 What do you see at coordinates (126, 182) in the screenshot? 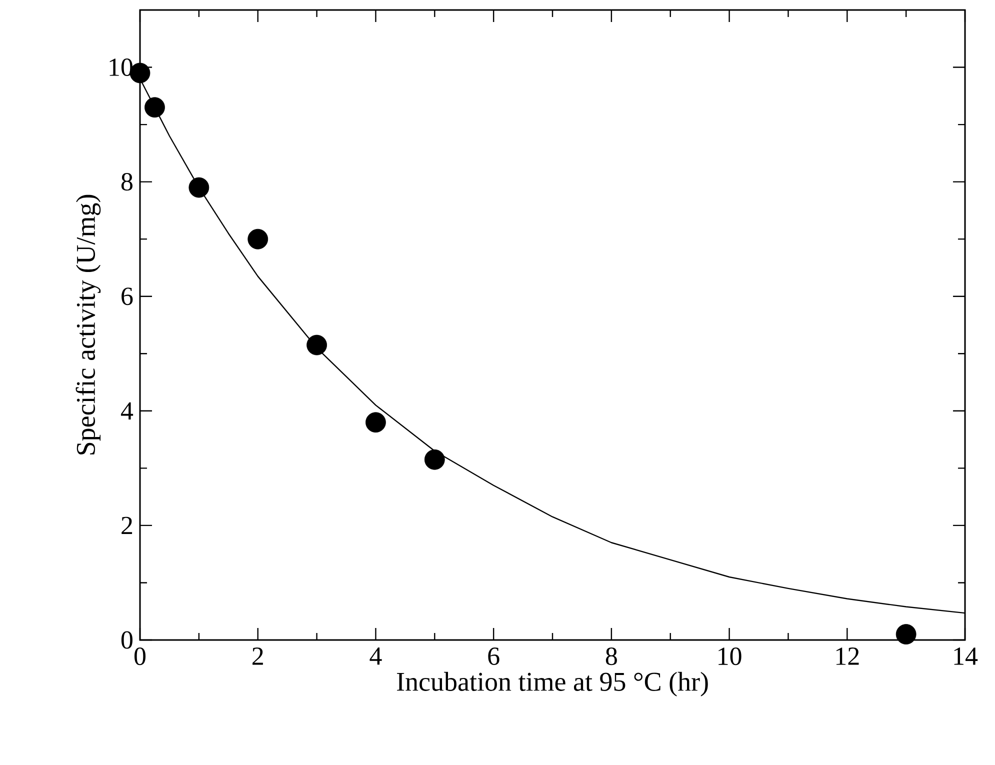
I see `y-tick-label: 8` at bounding box center [126, 182].